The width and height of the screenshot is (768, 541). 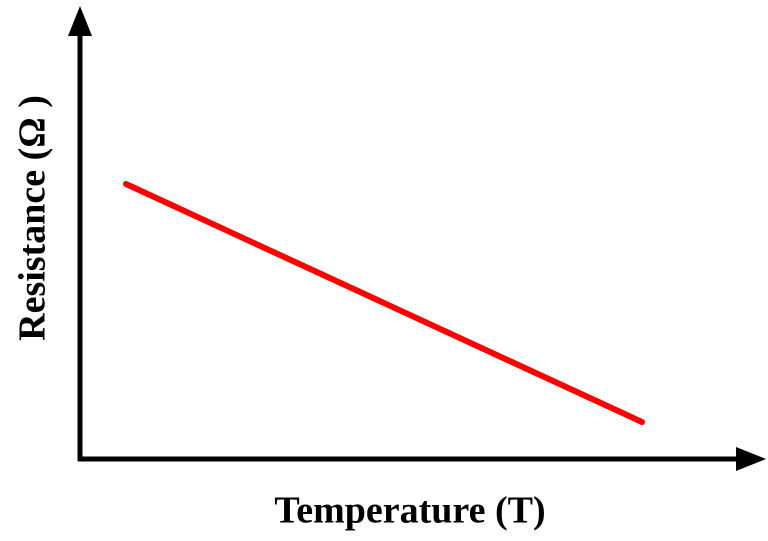 I want to click on y-axis-arrow, so click(x=80, y=21).